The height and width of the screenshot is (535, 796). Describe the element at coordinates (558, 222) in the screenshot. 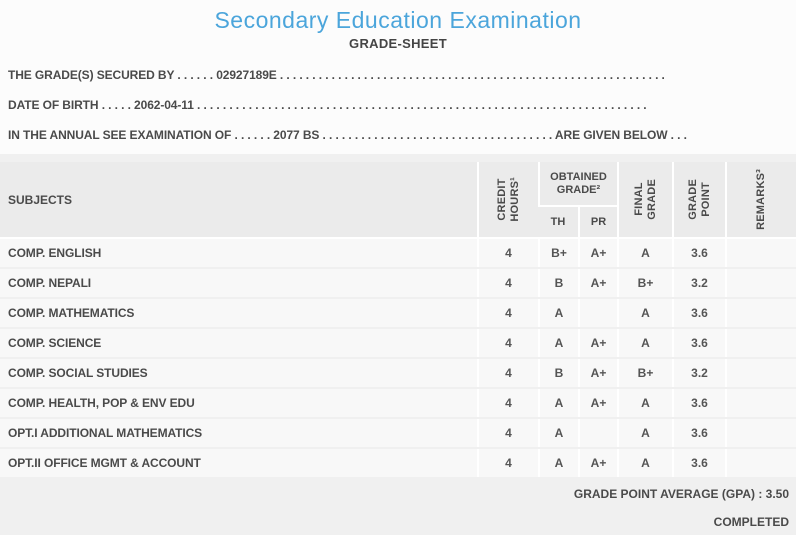

I see `column-header-th: TH` at that location.